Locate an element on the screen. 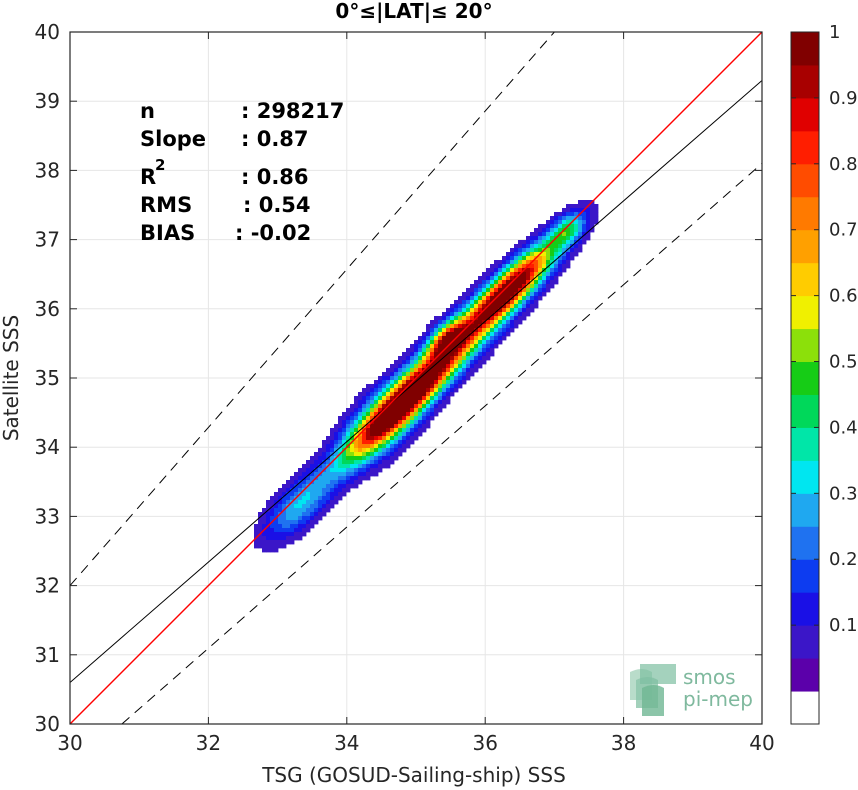 The image size is (858, 790). stat-slope-label: Slope is located at coordinates (173, 139).